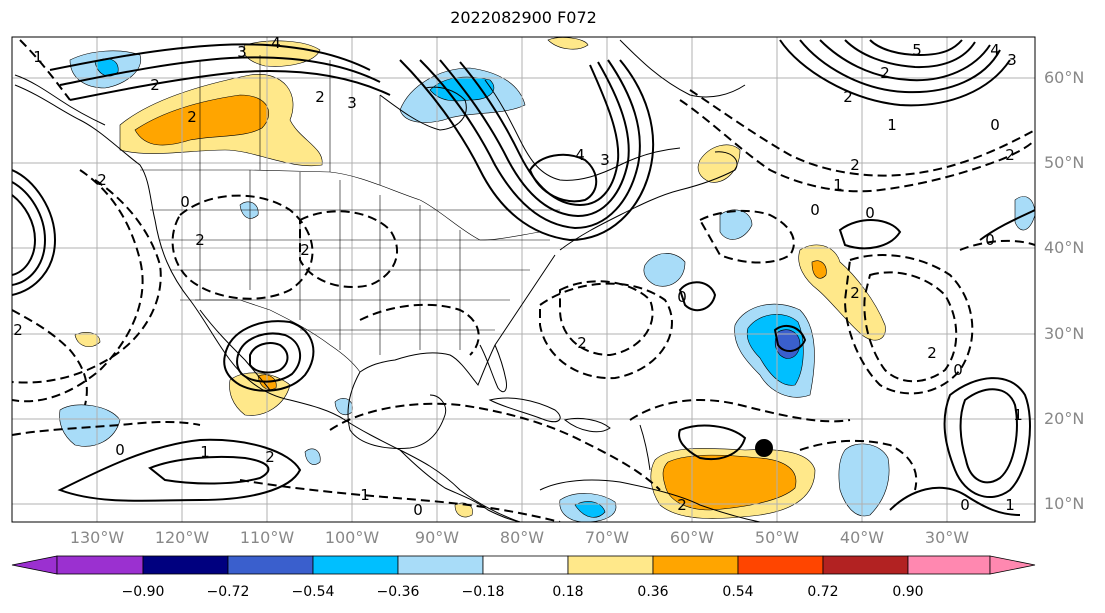 The width and height of the screenshot is (1105, 613). What do you see at coordinates (209, 470) in the screenshot?
I see `contour-pos-pacific2` at bounding box center [209, 470].